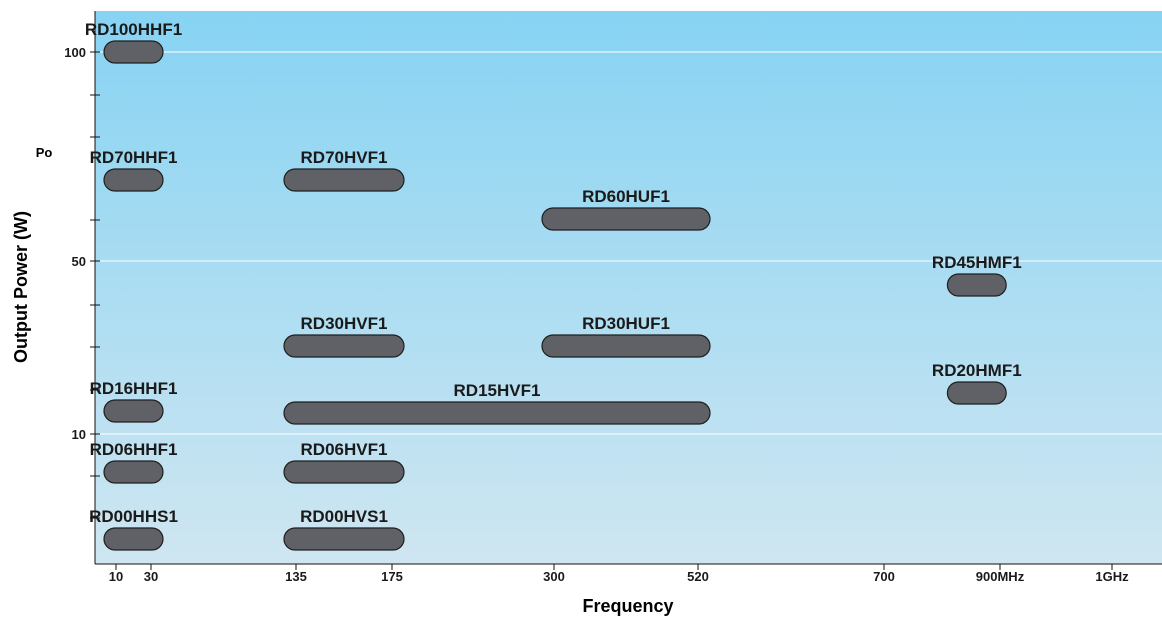 The image size is (1162, 619). I want to click on x-tick-label: 175, so click(392, 576).